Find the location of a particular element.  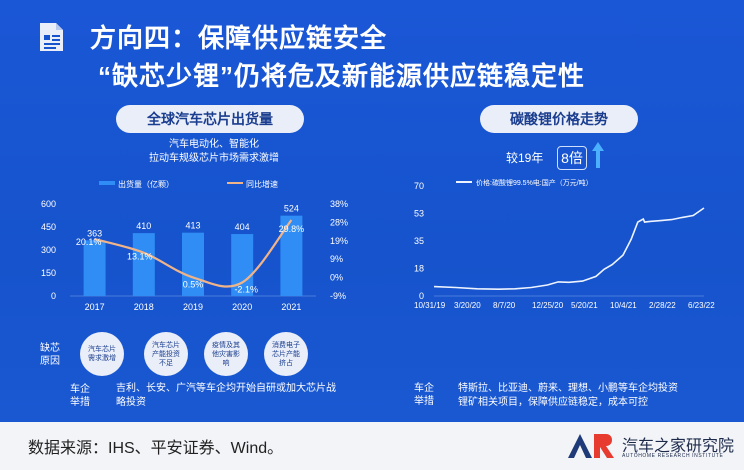

chip-data-labels: 363 410 413 404 524 20.1% 13.1% 0.5% -2.1% 29.8% is located at coordinates (190, 249).